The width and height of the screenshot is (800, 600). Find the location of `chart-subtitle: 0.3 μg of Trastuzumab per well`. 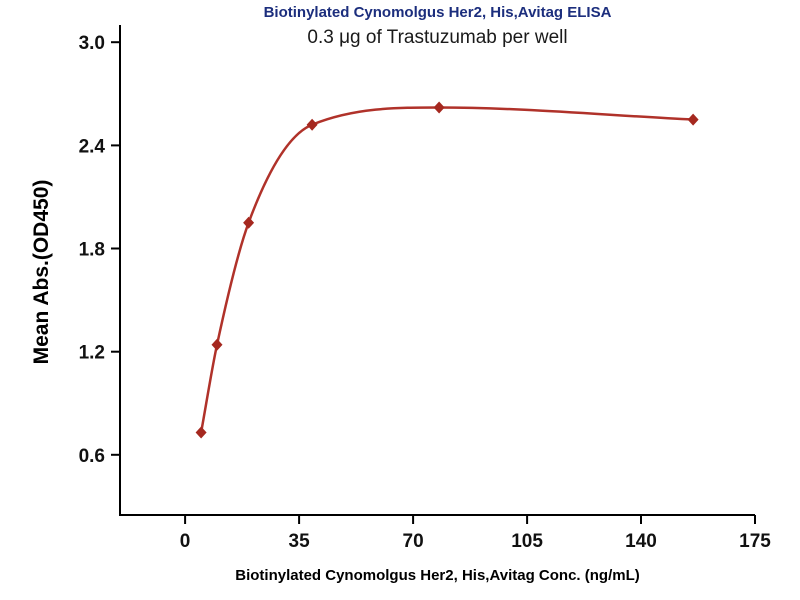

chart-subtitle: 0.3 μg of Trastuzumab per well is located at coordinates (437, 37).